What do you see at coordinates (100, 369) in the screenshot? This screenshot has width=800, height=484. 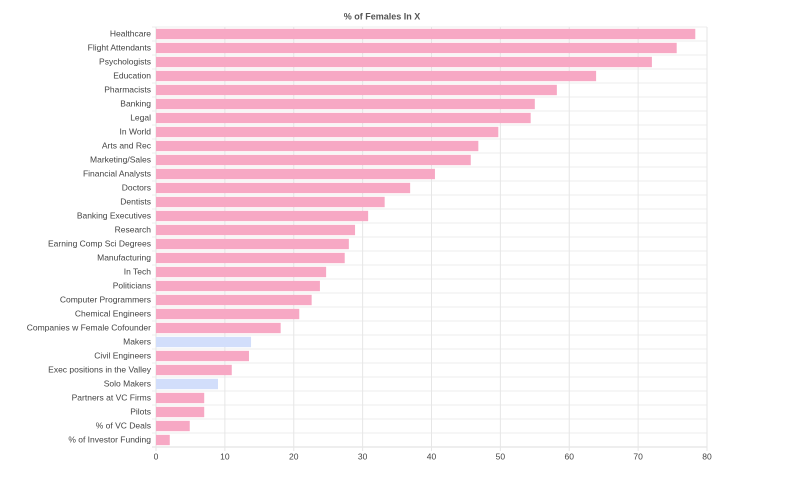 I see `y-tick-label: Exec positions in the Valley` at bounding box center [100, 369].